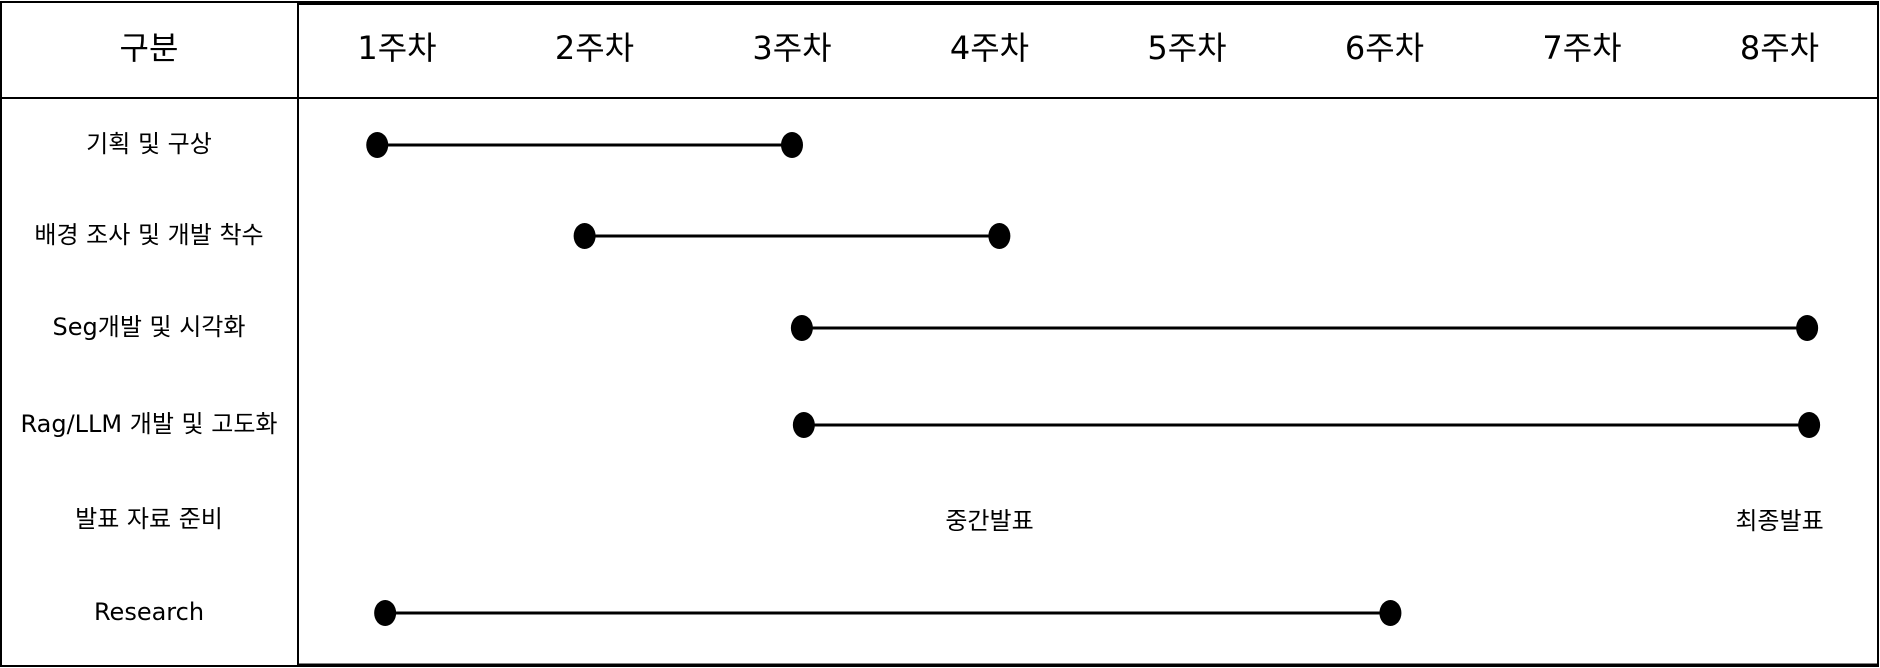  What do you see at coordinates (148, 235) in the screenshot?
I see `row-label: 배경 조사 및 개발 착수` at bounding box center [148, 235].